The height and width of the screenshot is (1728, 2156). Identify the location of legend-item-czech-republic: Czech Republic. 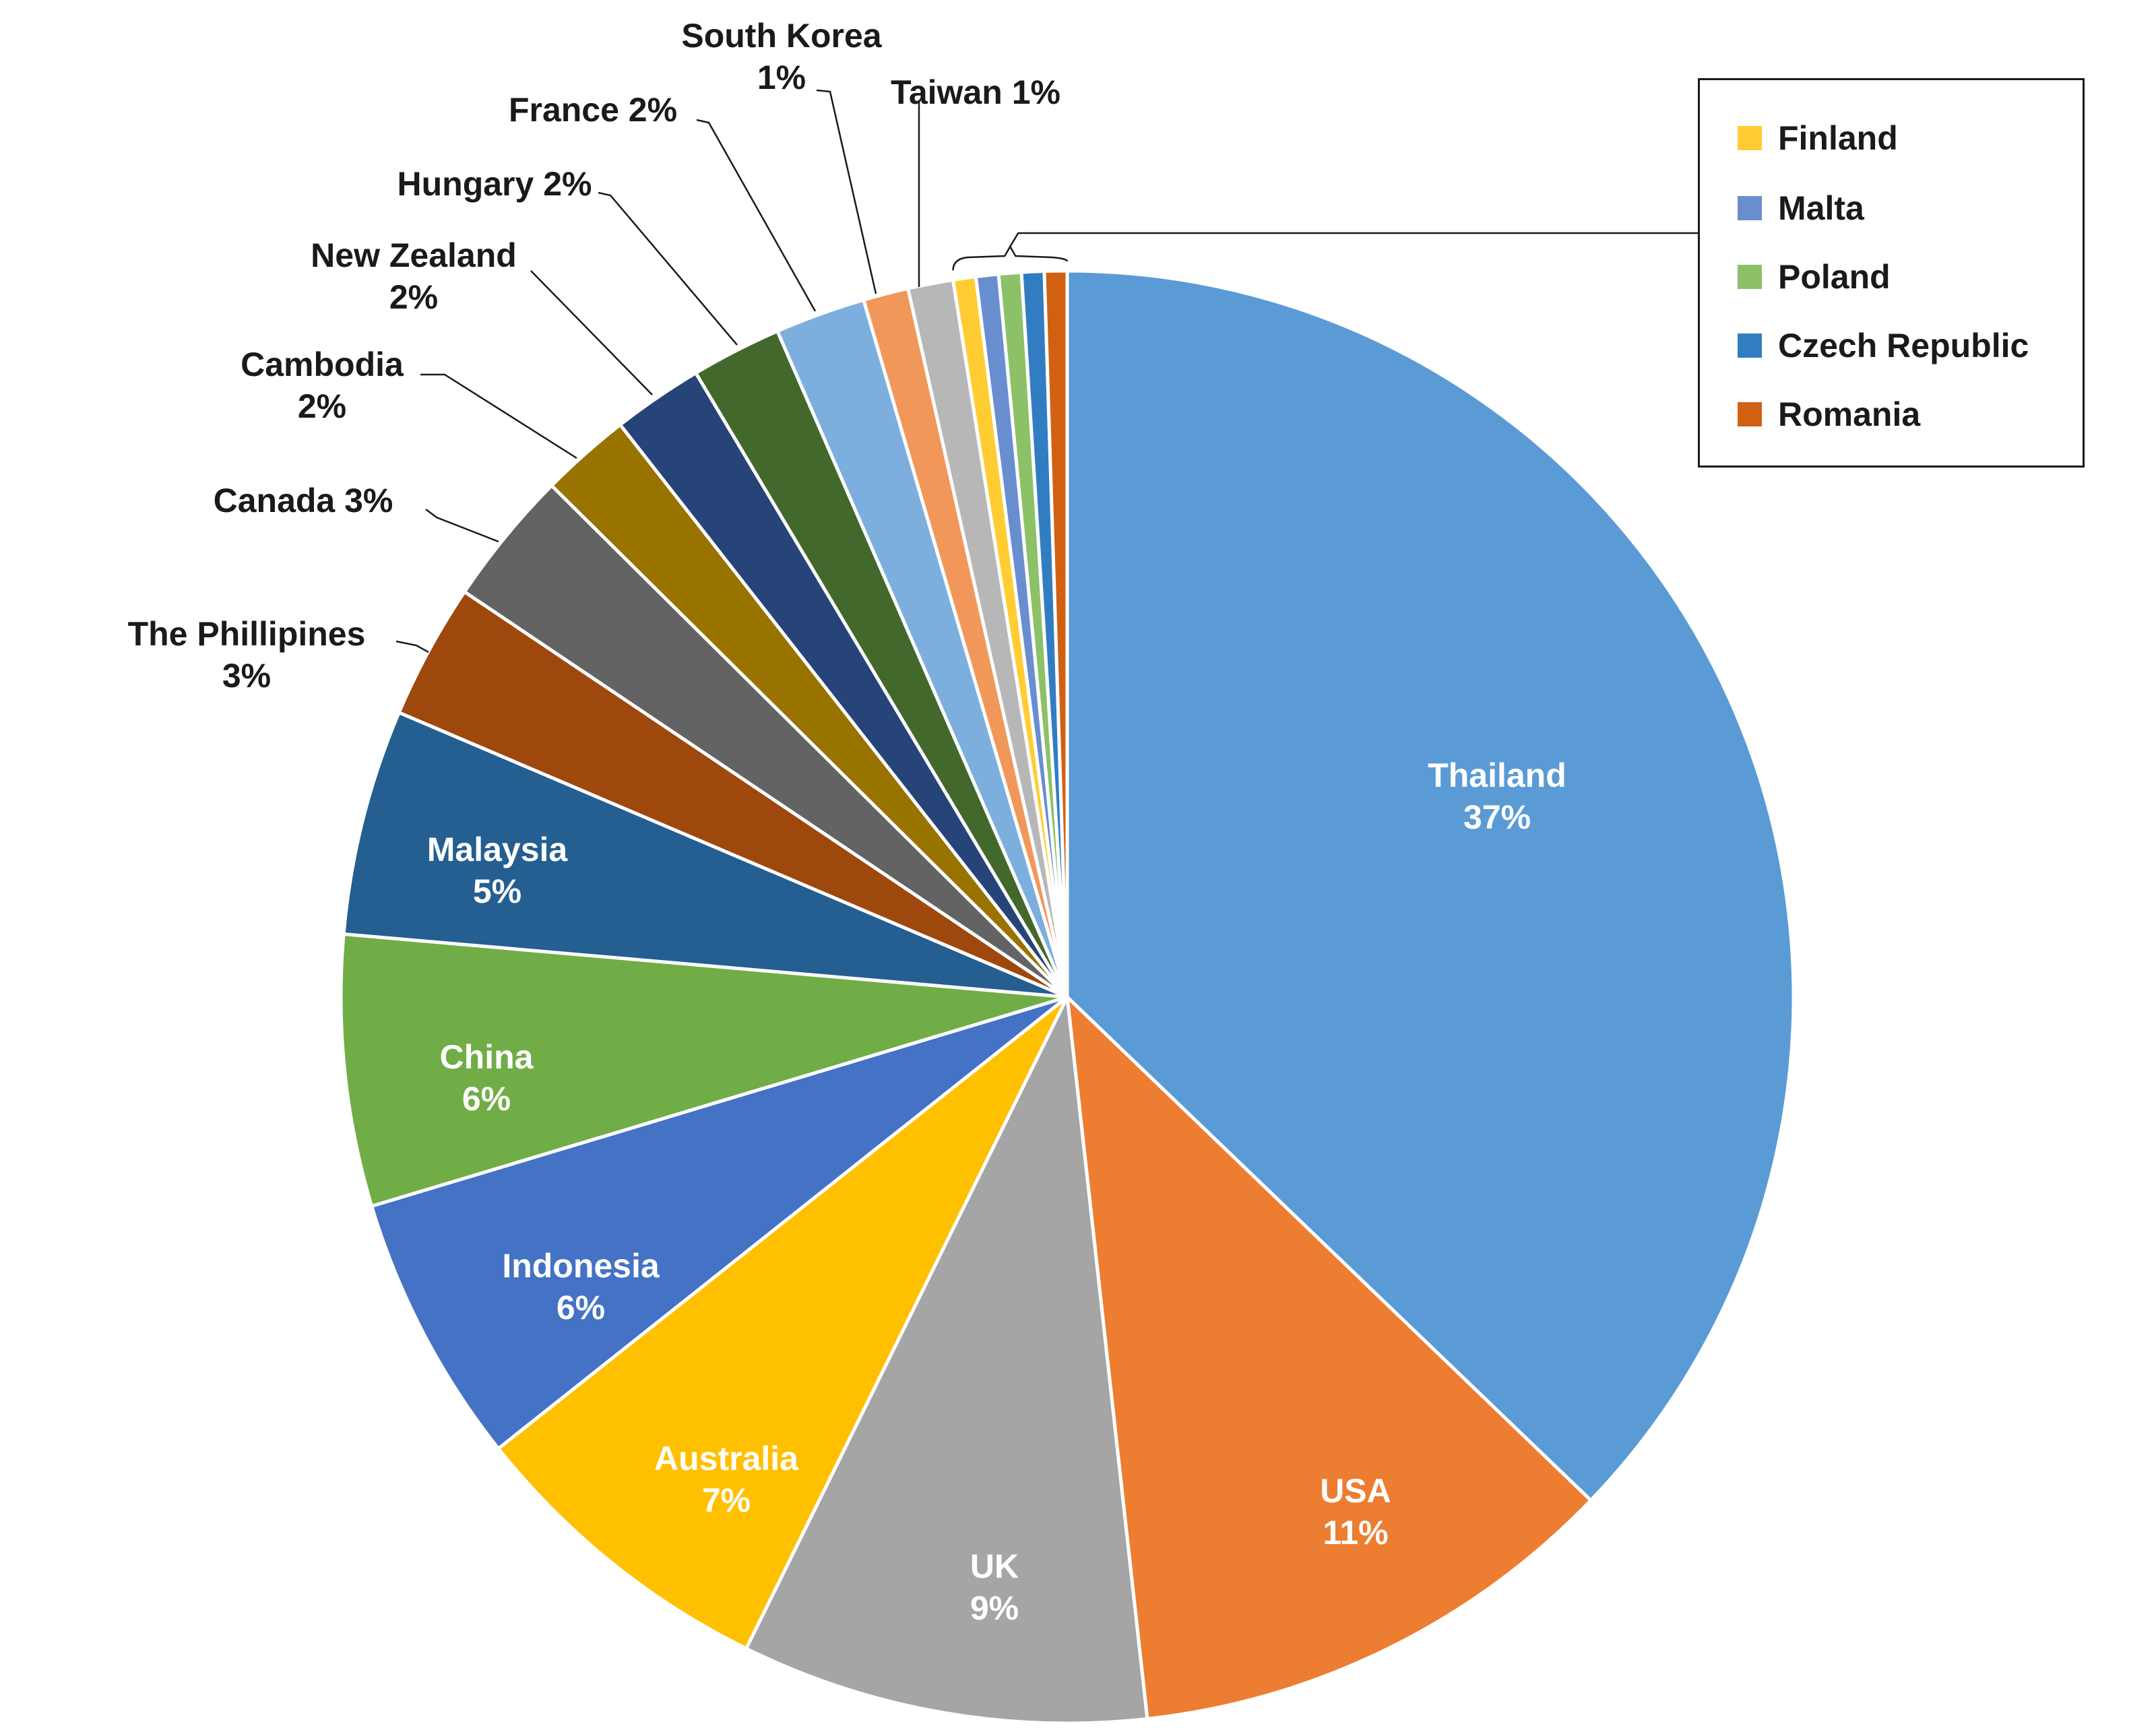
(1883, 345).